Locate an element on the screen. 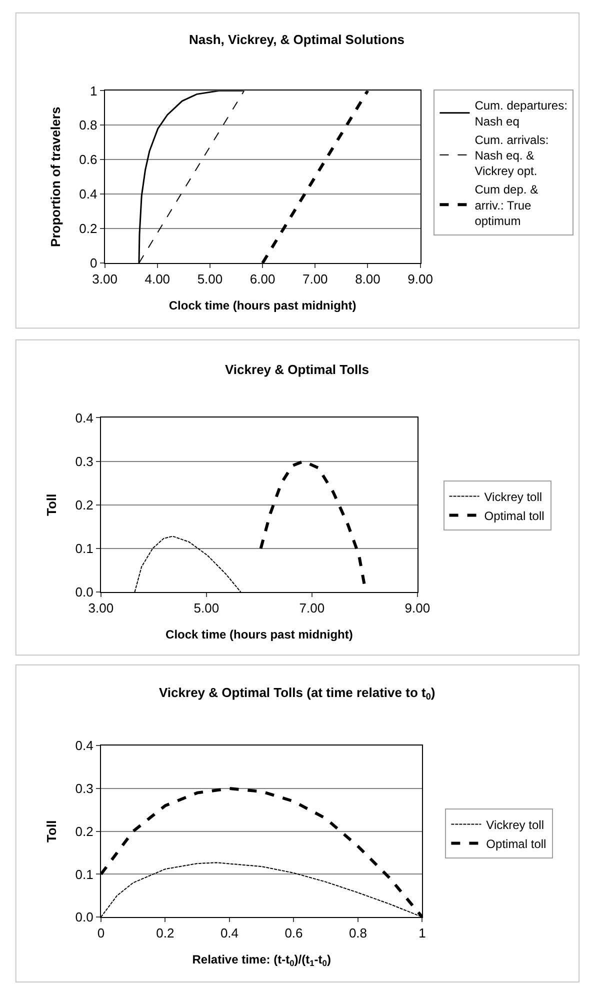 The image size is (593, 994). x-tick-label: 0.6 is located at coordinates (293, 933).